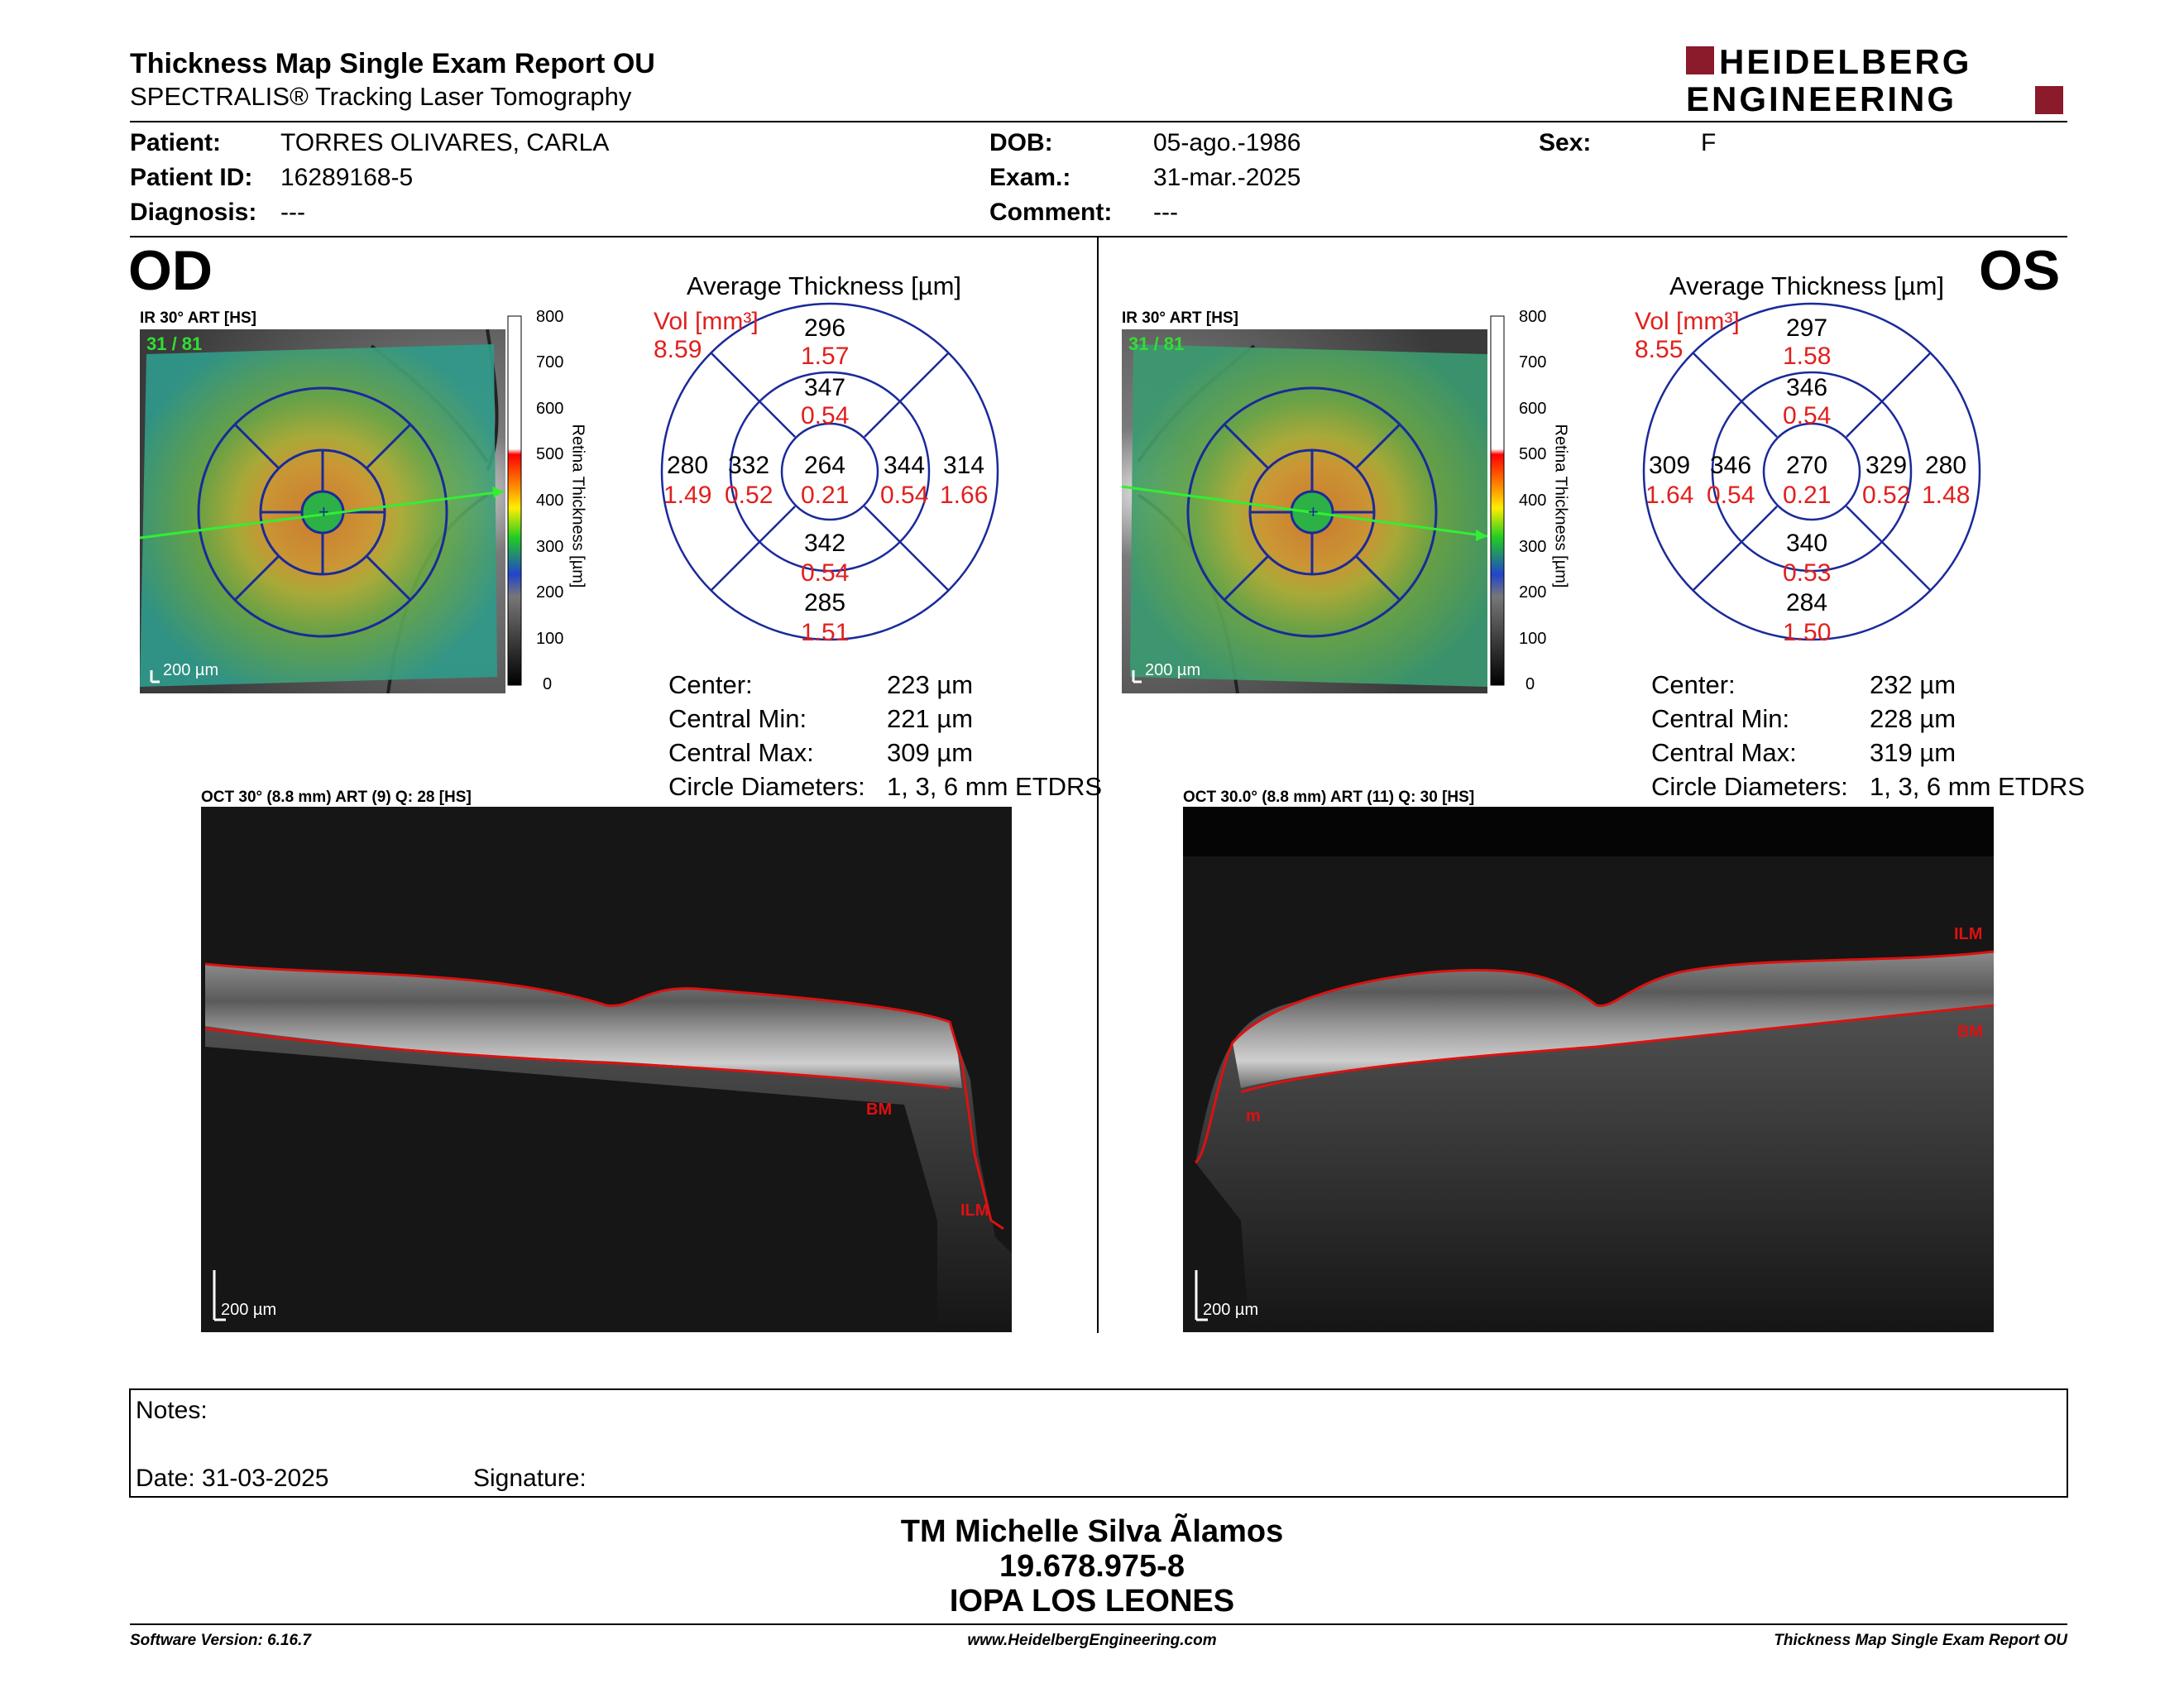  What do you see at coordinates (1092, 1640) in the screenshot?
I see `website-link: www.HeidelbergEngineering.com` at bounding box center [1092, 1640].